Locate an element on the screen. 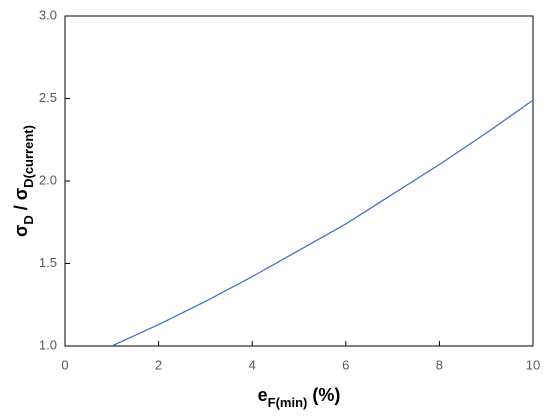  y-tick-label: 3.0 is located at coordinates (48, 14).